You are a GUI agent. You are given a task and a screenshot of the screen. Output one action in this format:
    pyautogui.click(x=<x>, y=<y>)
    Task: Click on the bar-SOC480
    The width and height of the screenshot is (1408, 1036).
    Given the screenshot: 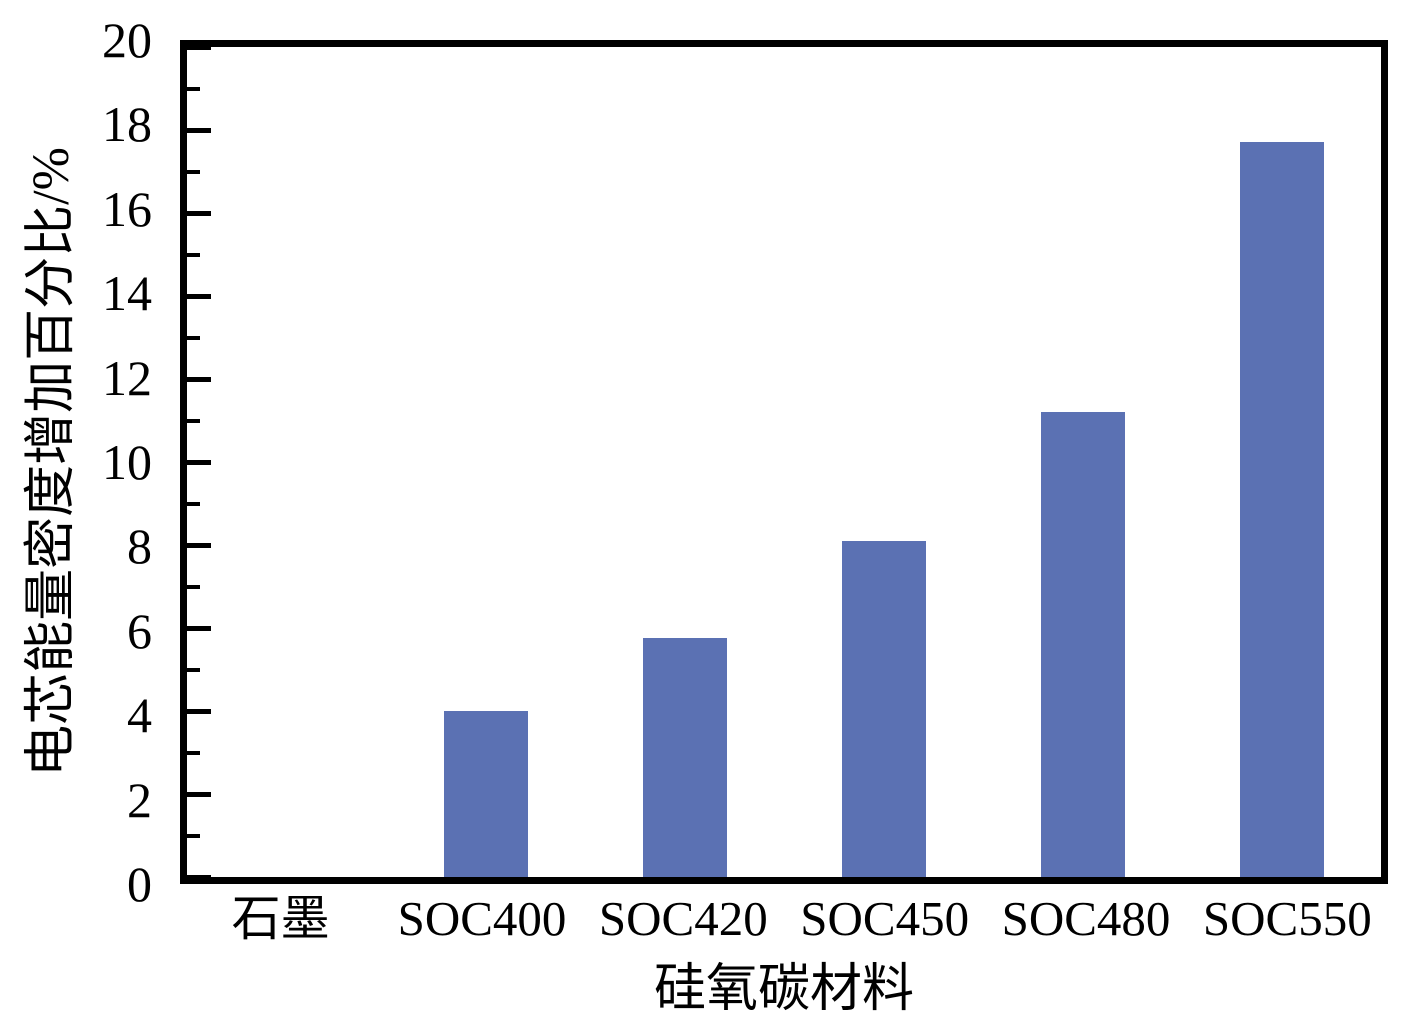 What is the action you would take?
    pyautogui.click(x=1082, y=644)
    